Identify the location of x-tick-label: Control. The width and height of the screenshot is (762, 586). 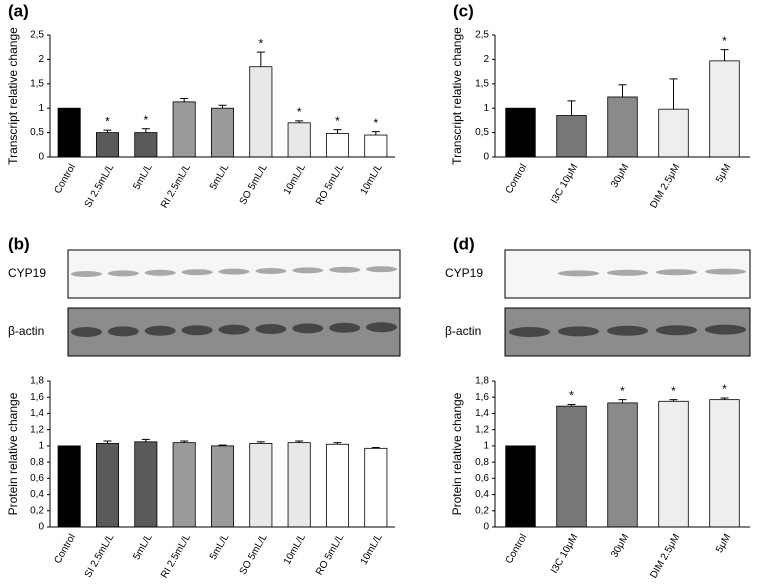
(517, 548).